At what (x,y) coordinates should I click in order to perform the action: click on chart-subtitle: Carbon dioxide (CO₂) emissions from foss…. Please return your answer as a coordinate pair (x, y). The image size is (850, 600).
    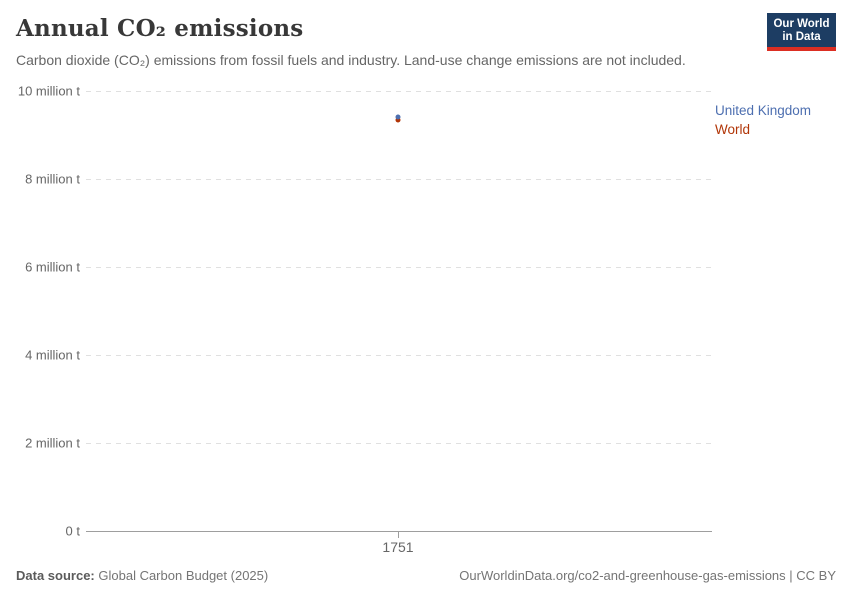
    Looking at the image, I should click on (351, 60).